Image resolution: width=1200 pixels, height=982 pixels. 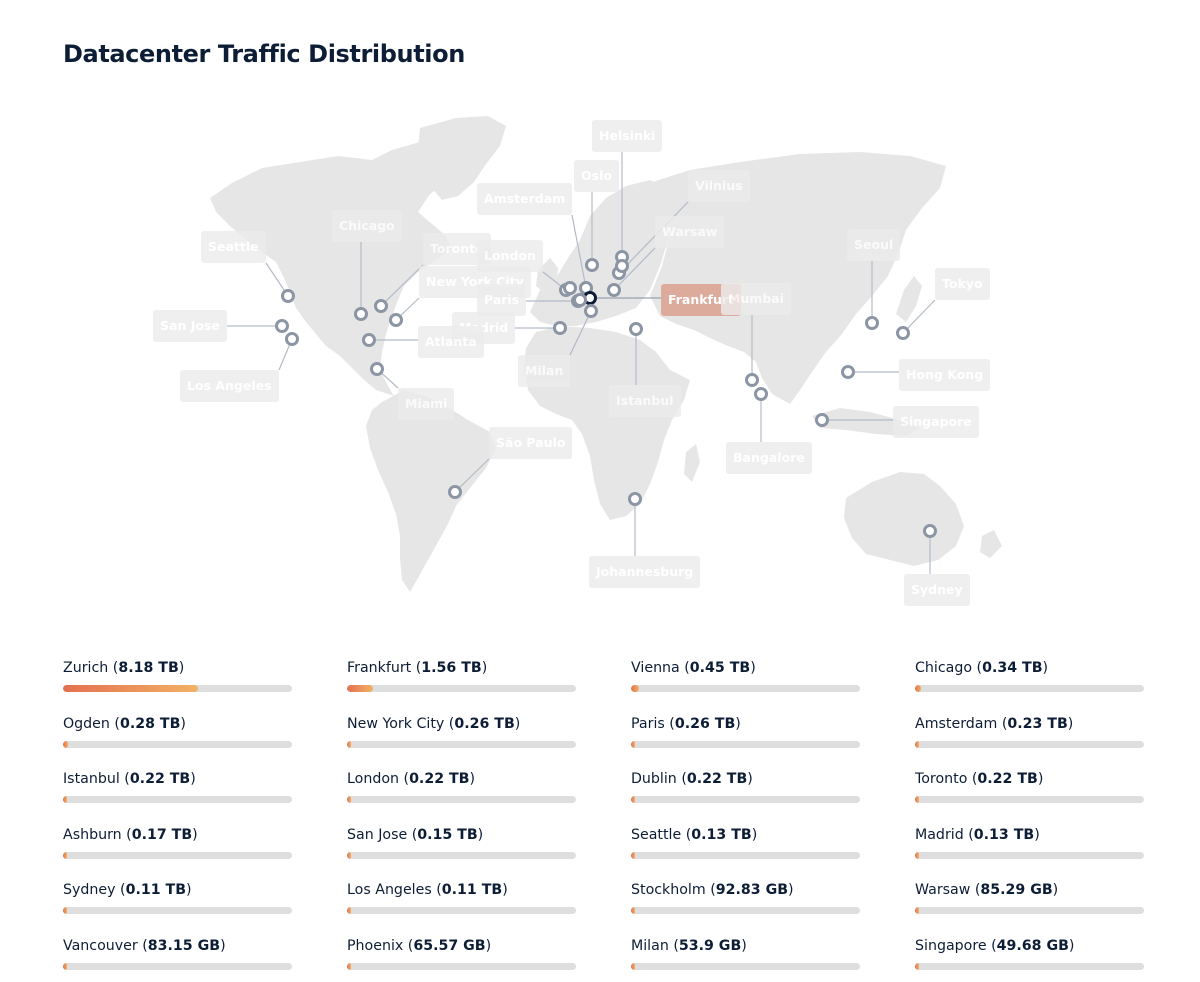 What do you see at coordinates (352, 260) in the screenshot?
I see `north-america-shape` at bounding box center [352, 260].